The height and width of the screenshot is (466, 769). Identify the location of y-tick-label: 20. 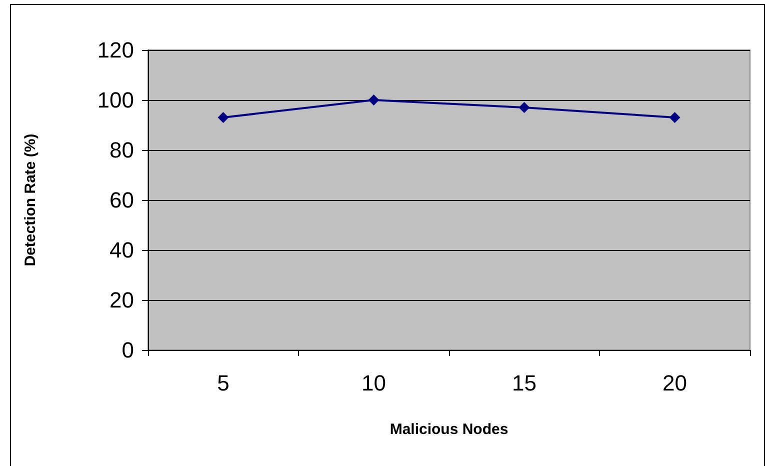
(122, 300).